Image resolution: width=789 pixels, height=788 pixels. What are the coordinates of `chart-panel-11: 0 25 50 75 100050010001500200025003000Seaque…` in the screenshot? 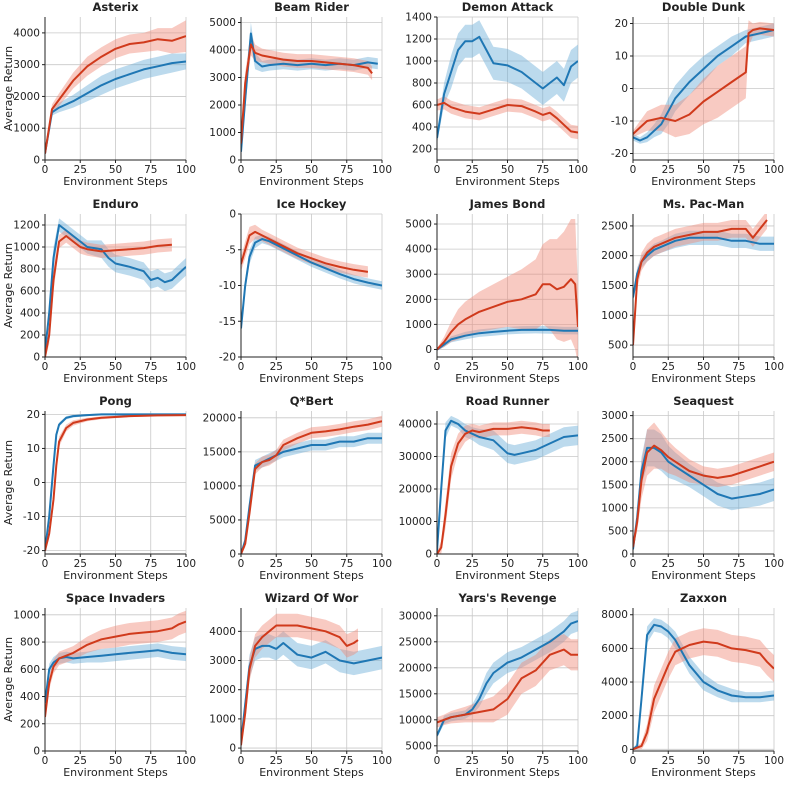 It's located at (692, 488).